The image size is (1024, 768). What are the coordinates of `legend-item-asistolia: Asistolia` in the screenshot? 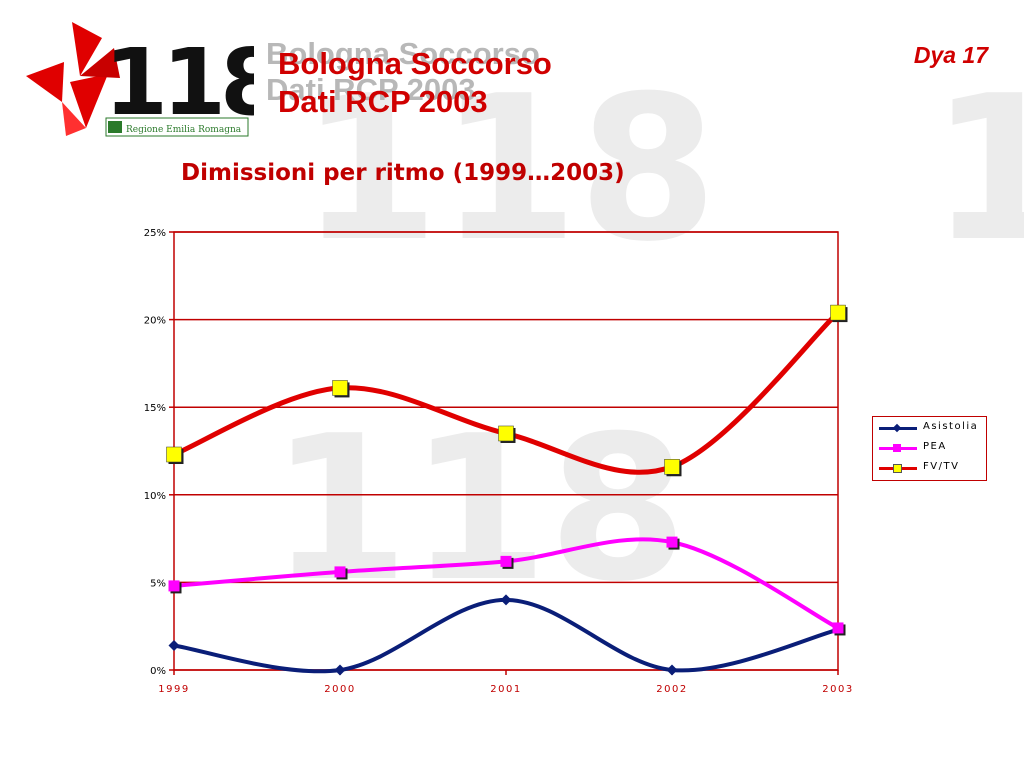 It's located at (929, 428).